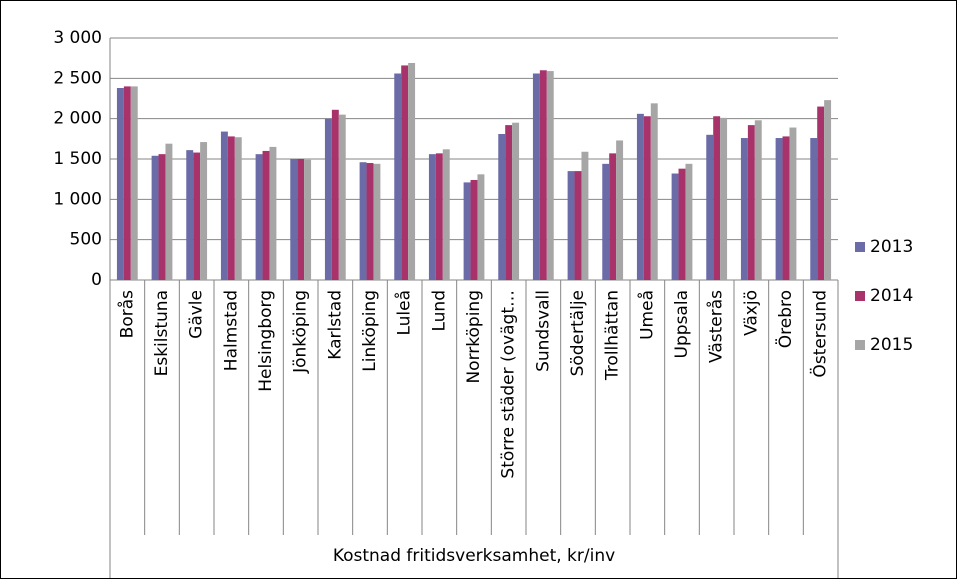 The height and width of the screenshot is (579, 957). I want to click on x-tick-label: Linköping, so click(370, 331).